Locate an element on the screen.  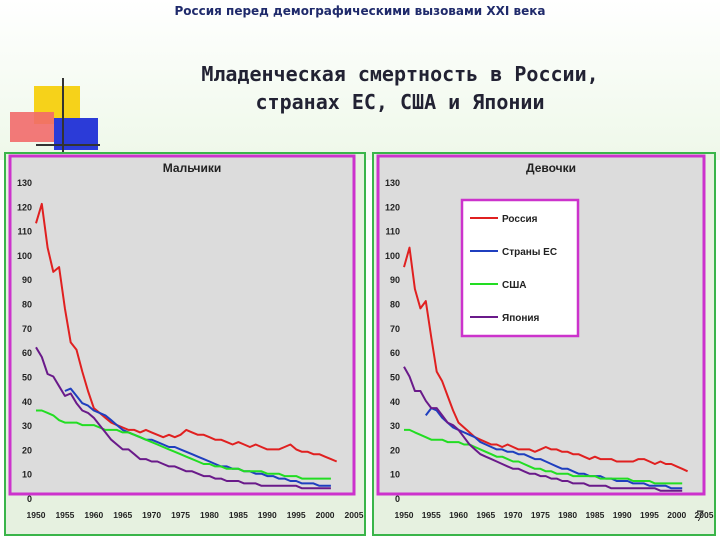
chart-title: Девочки is located at coordinates (551, 168).